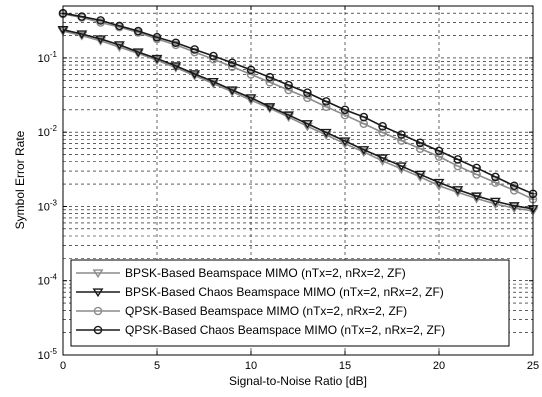 The height and width of the screenshot is (397, 542). Describe the element at coordinates (251, 366) in the screenshot. I see `x-tick-label: 10` at that location.